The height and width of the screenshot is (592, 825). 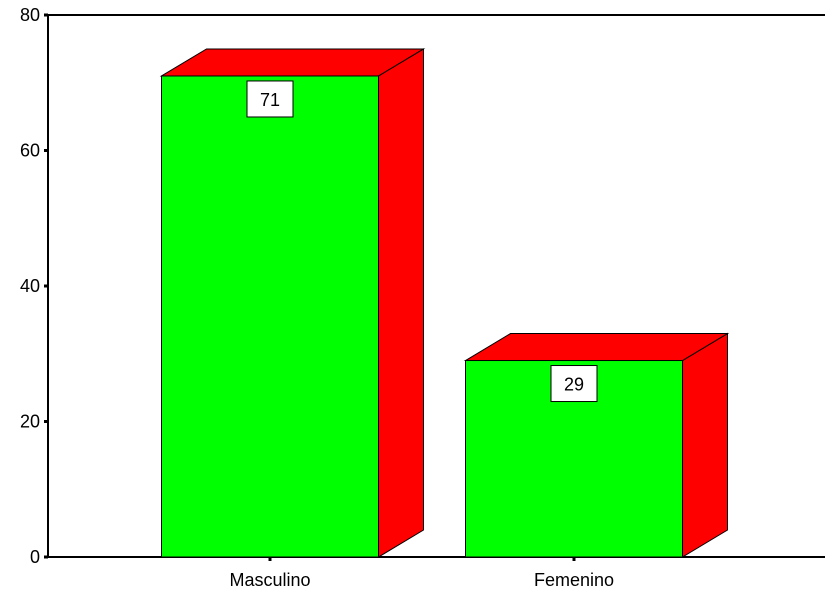 I want to click on y-tick-label: 60, so click(x=30, y=151).